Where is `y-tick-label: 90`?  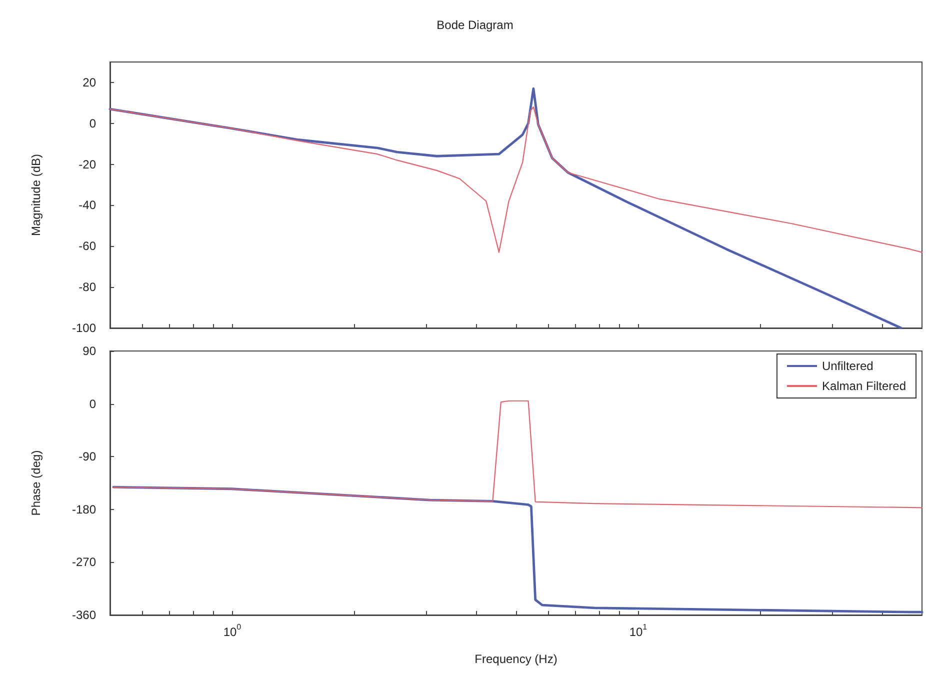 y-tick-label: 90 is located at coordinates (89, 351).